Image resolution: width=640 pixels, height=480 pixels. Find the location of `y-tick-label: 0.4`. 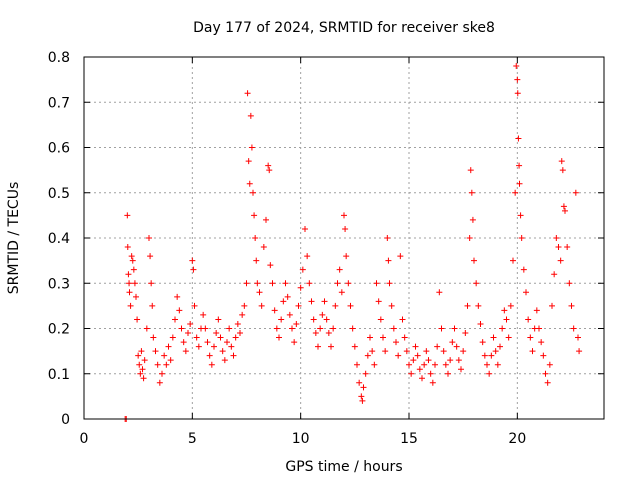

y-tick-label: 0.4 is located at coordinates (59, 239).